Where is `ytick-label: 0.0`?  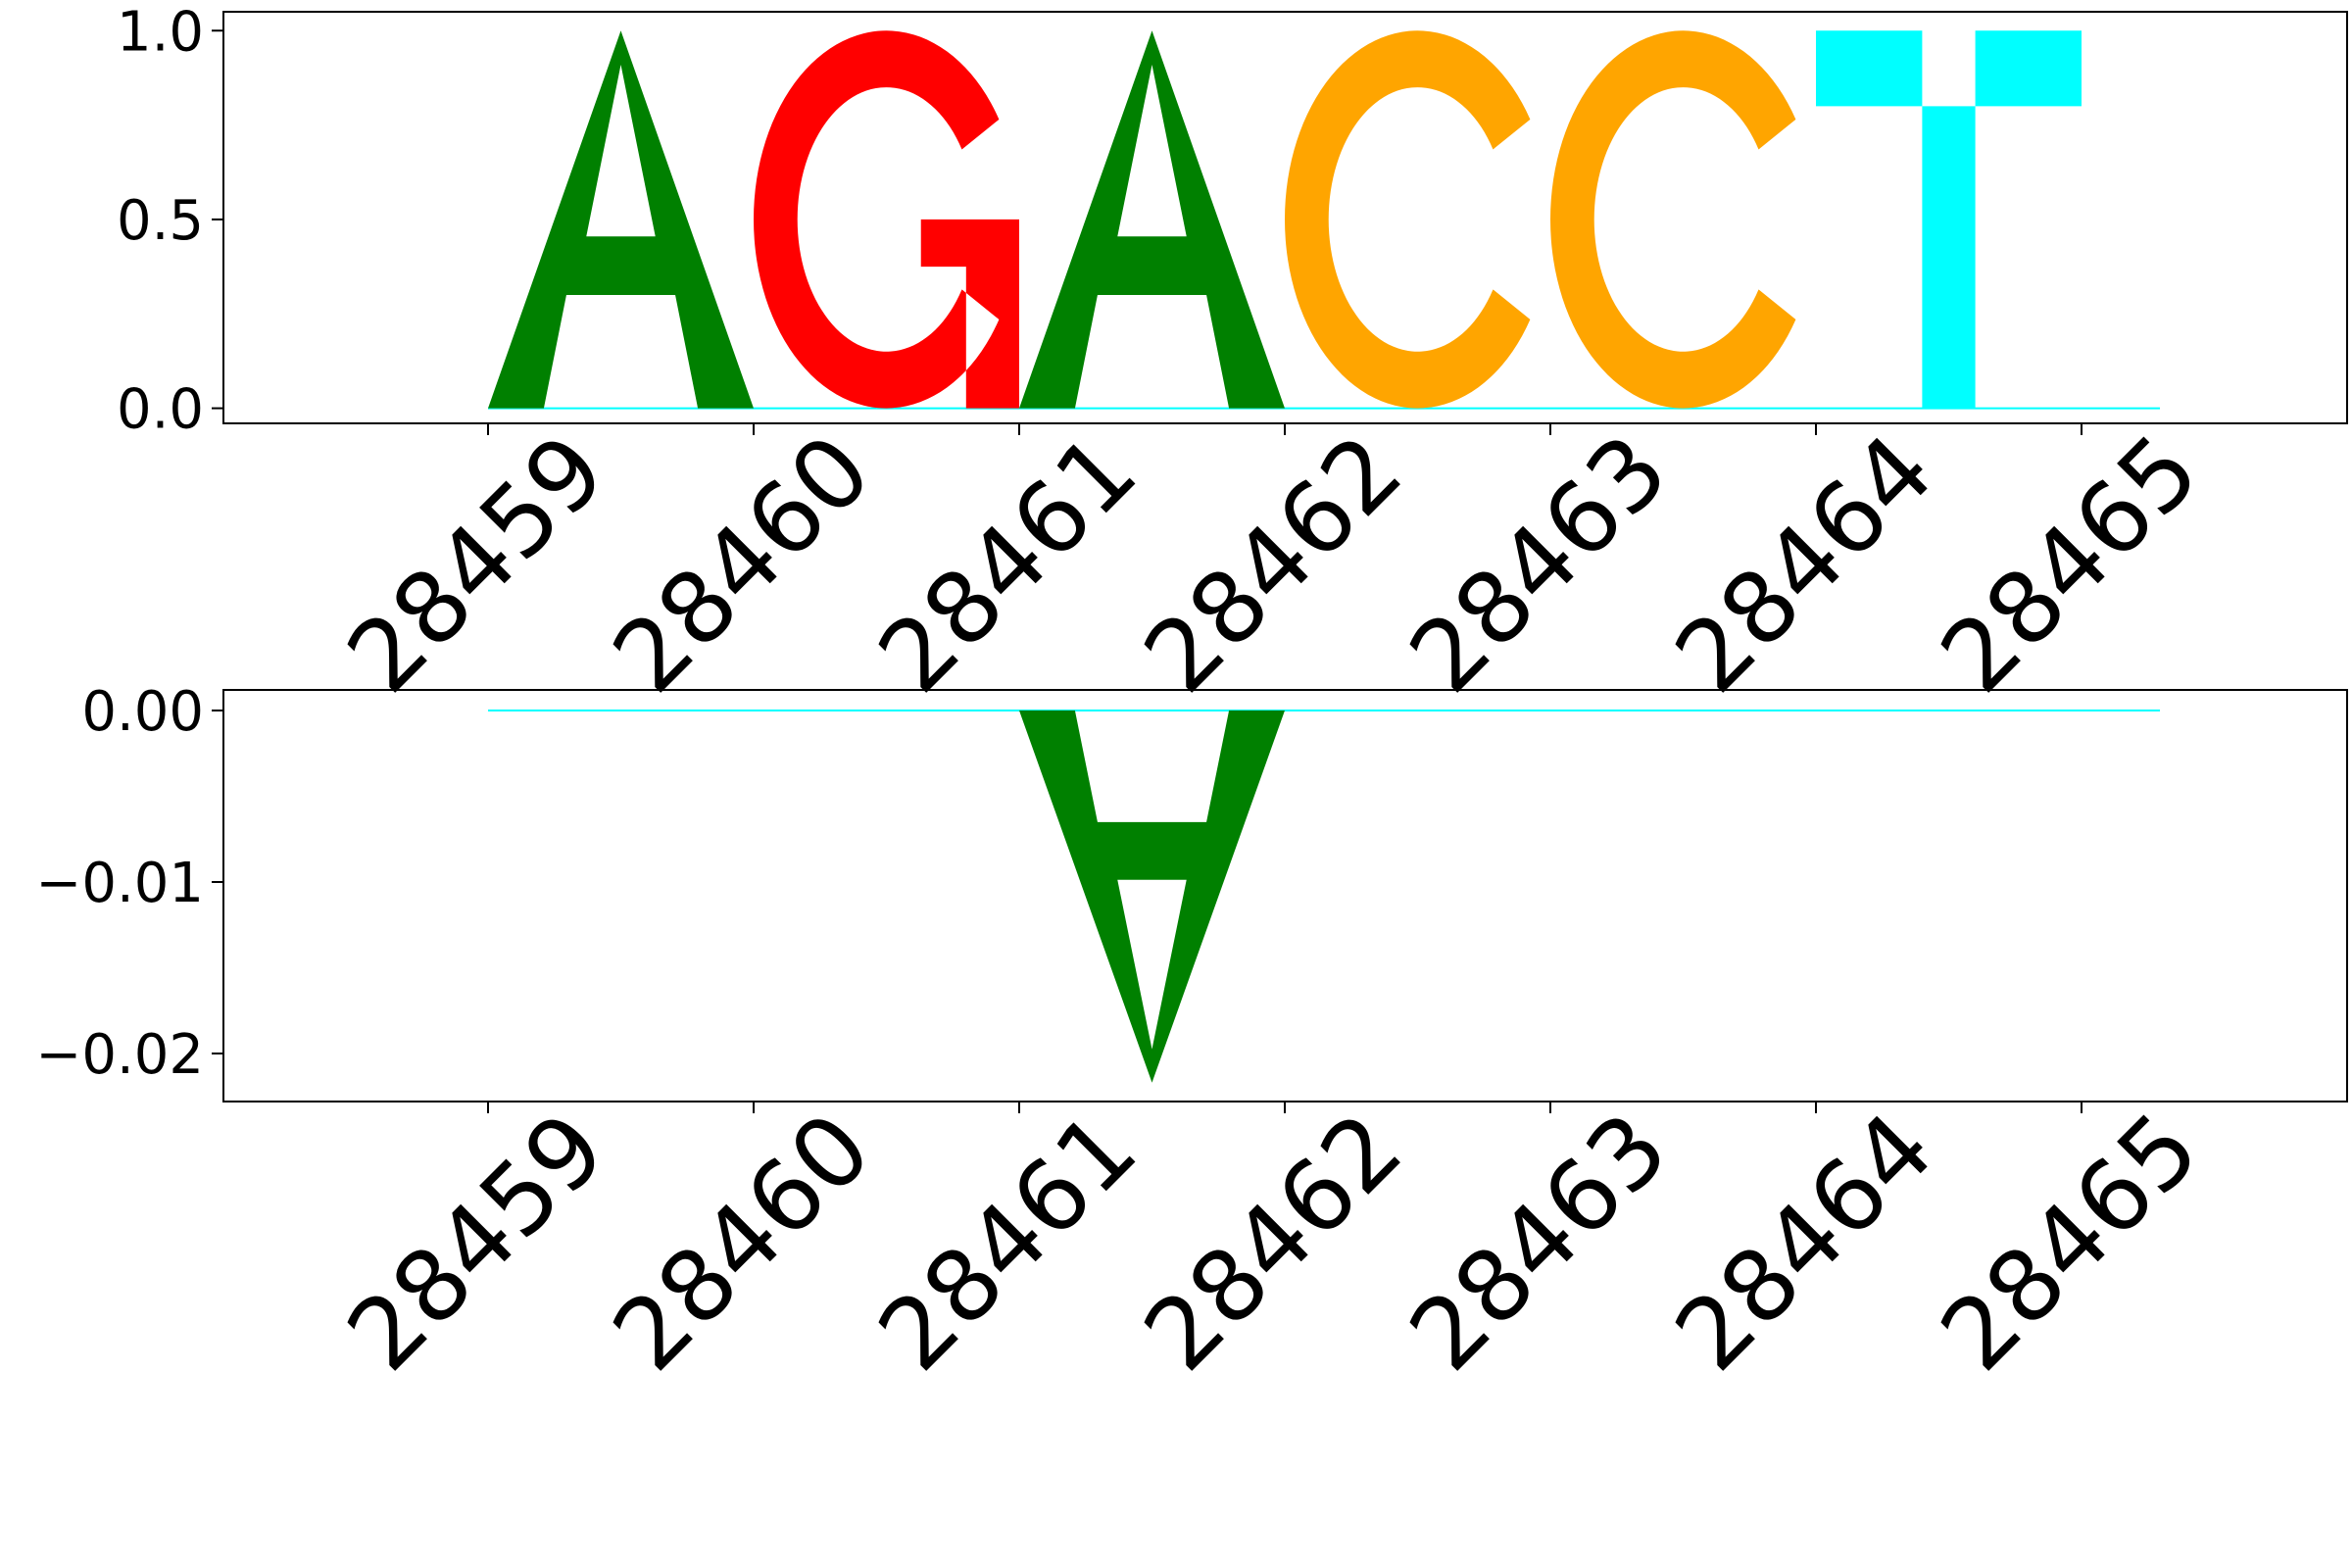 ytick-label: 0.0 is located at coordinates (160, 410).